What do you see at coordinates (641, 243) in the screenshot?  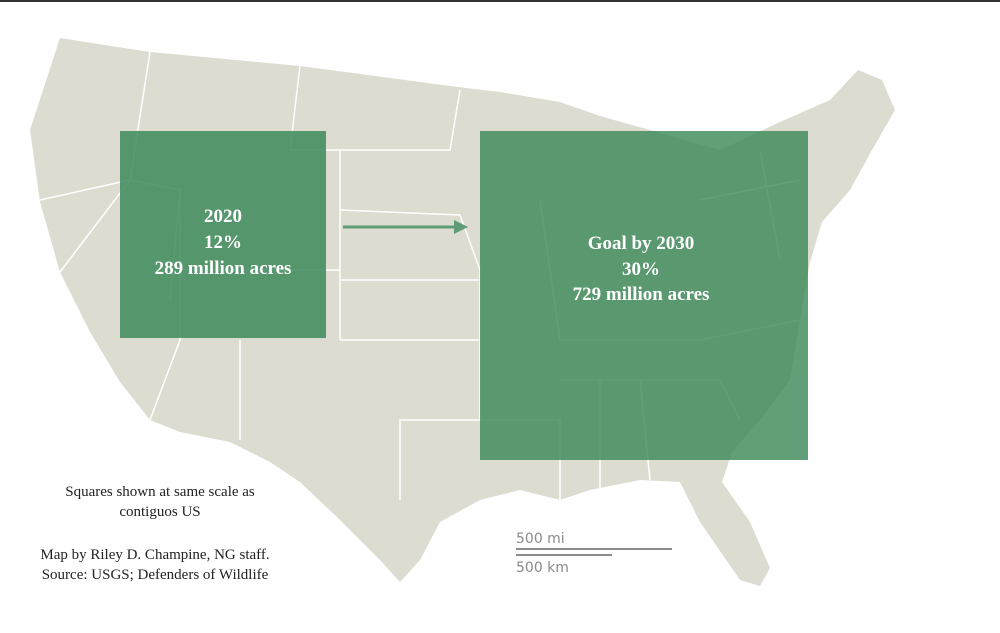 I see `square-year: Goal by 2030` at bounding box center [641, 243].